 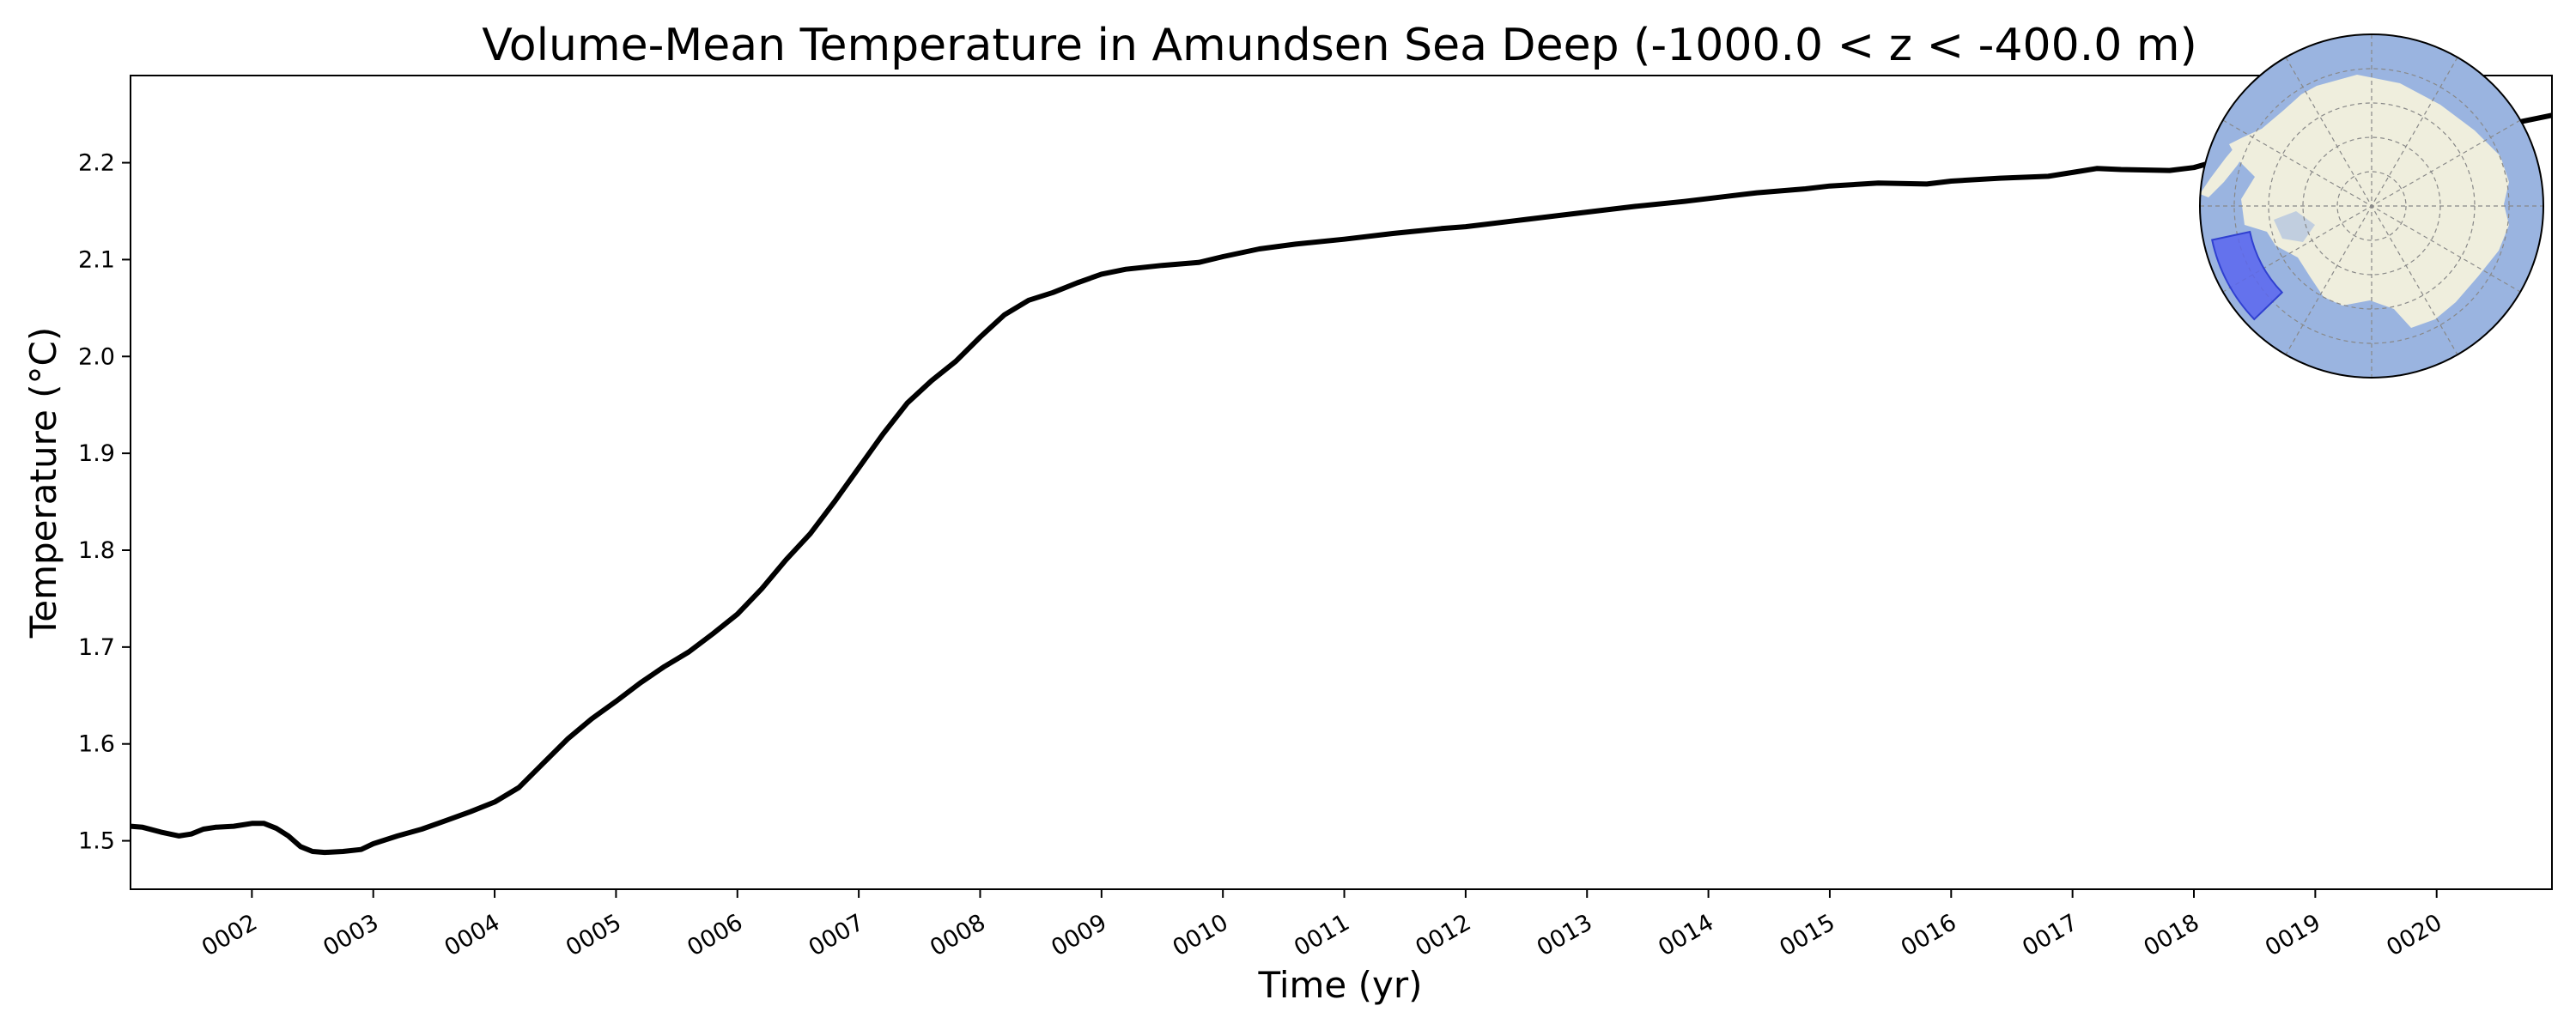 What do you see at coordinates (96, 841) in the screenshot?
I see `y-tick-label: 1.5` at bounding box center [96, 841].